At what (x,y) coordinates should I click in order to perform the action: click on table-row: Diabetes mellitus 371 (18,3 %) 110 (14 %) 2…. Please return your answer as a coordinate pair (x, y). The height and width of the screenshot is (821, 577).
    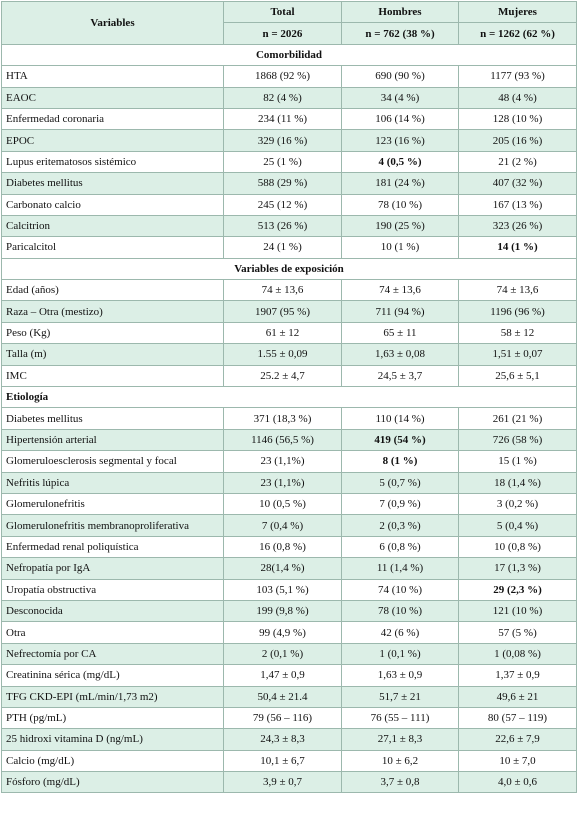
    Looking at the image, I should click on (289, 418).